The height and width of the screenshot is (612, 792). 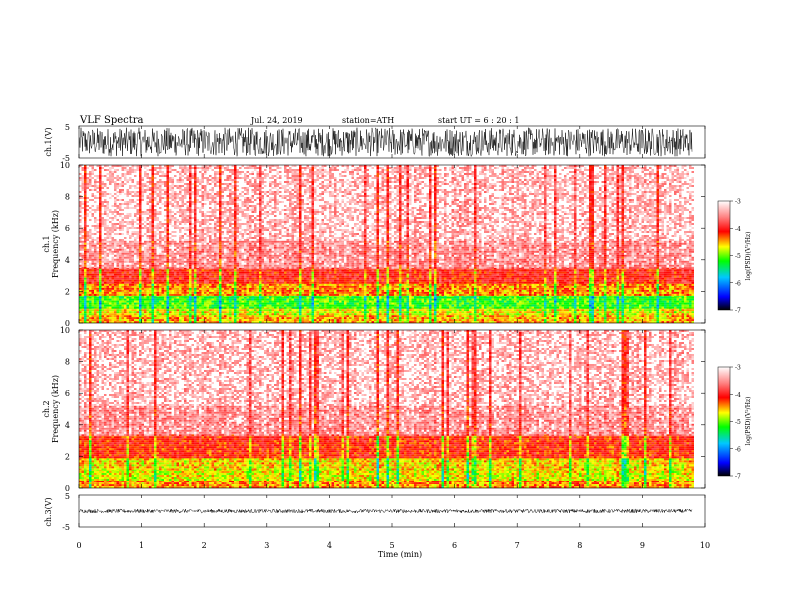 What do you see at coordinates (67, 228) in the screenshot?
I see `ch1-spec-ytick-label: 6` at bounding box center [67, 228].